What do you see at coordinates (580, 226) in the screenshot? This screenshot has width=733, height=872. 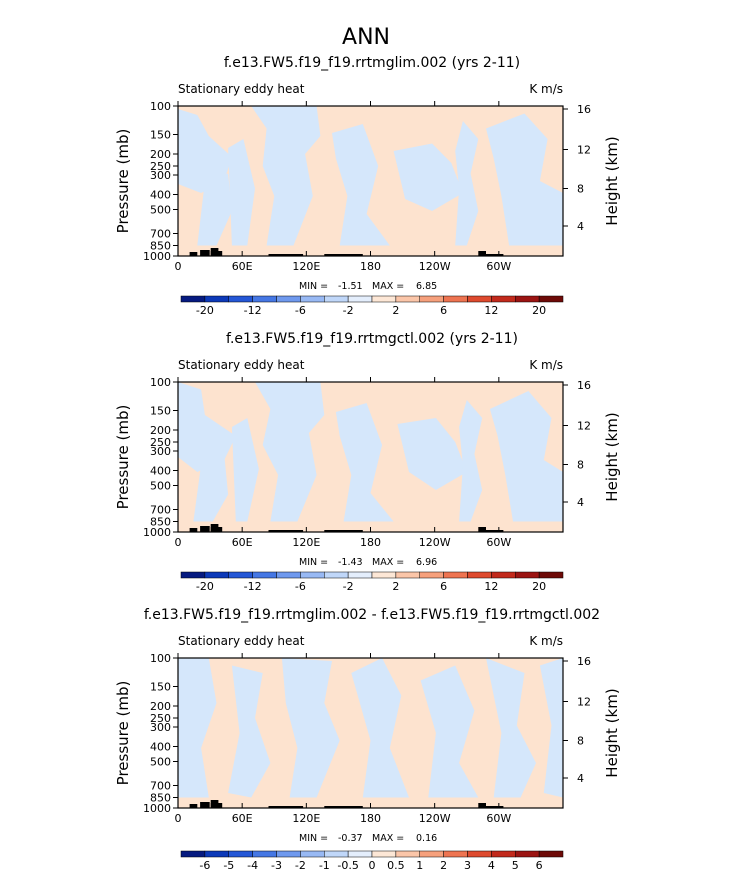 I see `height-tick-label: 4` at bounding box center [580, 226].